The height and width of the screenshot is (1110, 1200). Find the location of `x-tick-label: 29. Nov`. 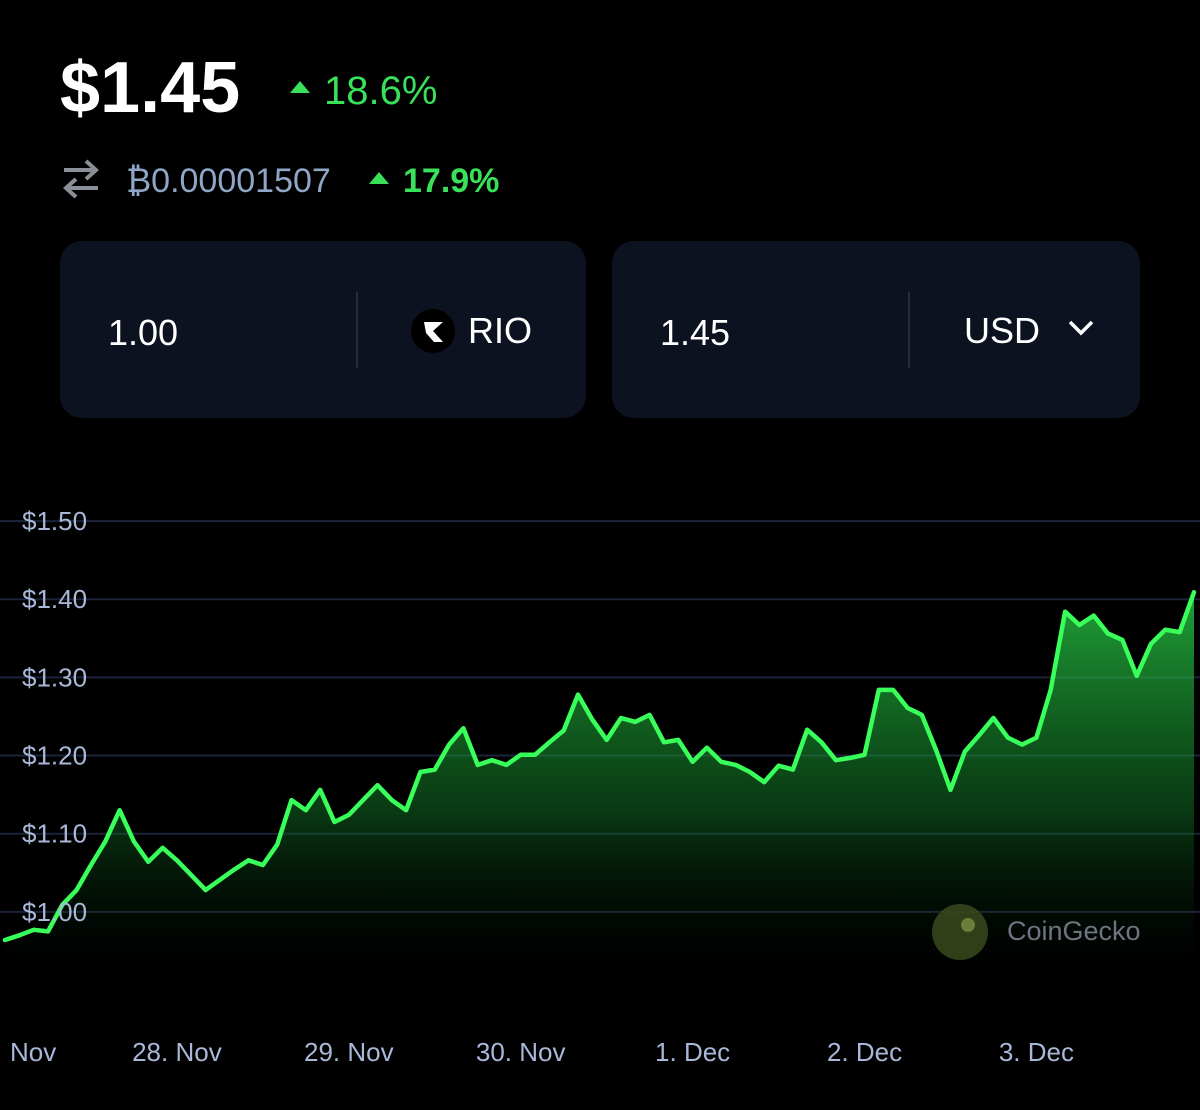

x-tick-label: 29. Nov is located at coordinates (349, 1052).